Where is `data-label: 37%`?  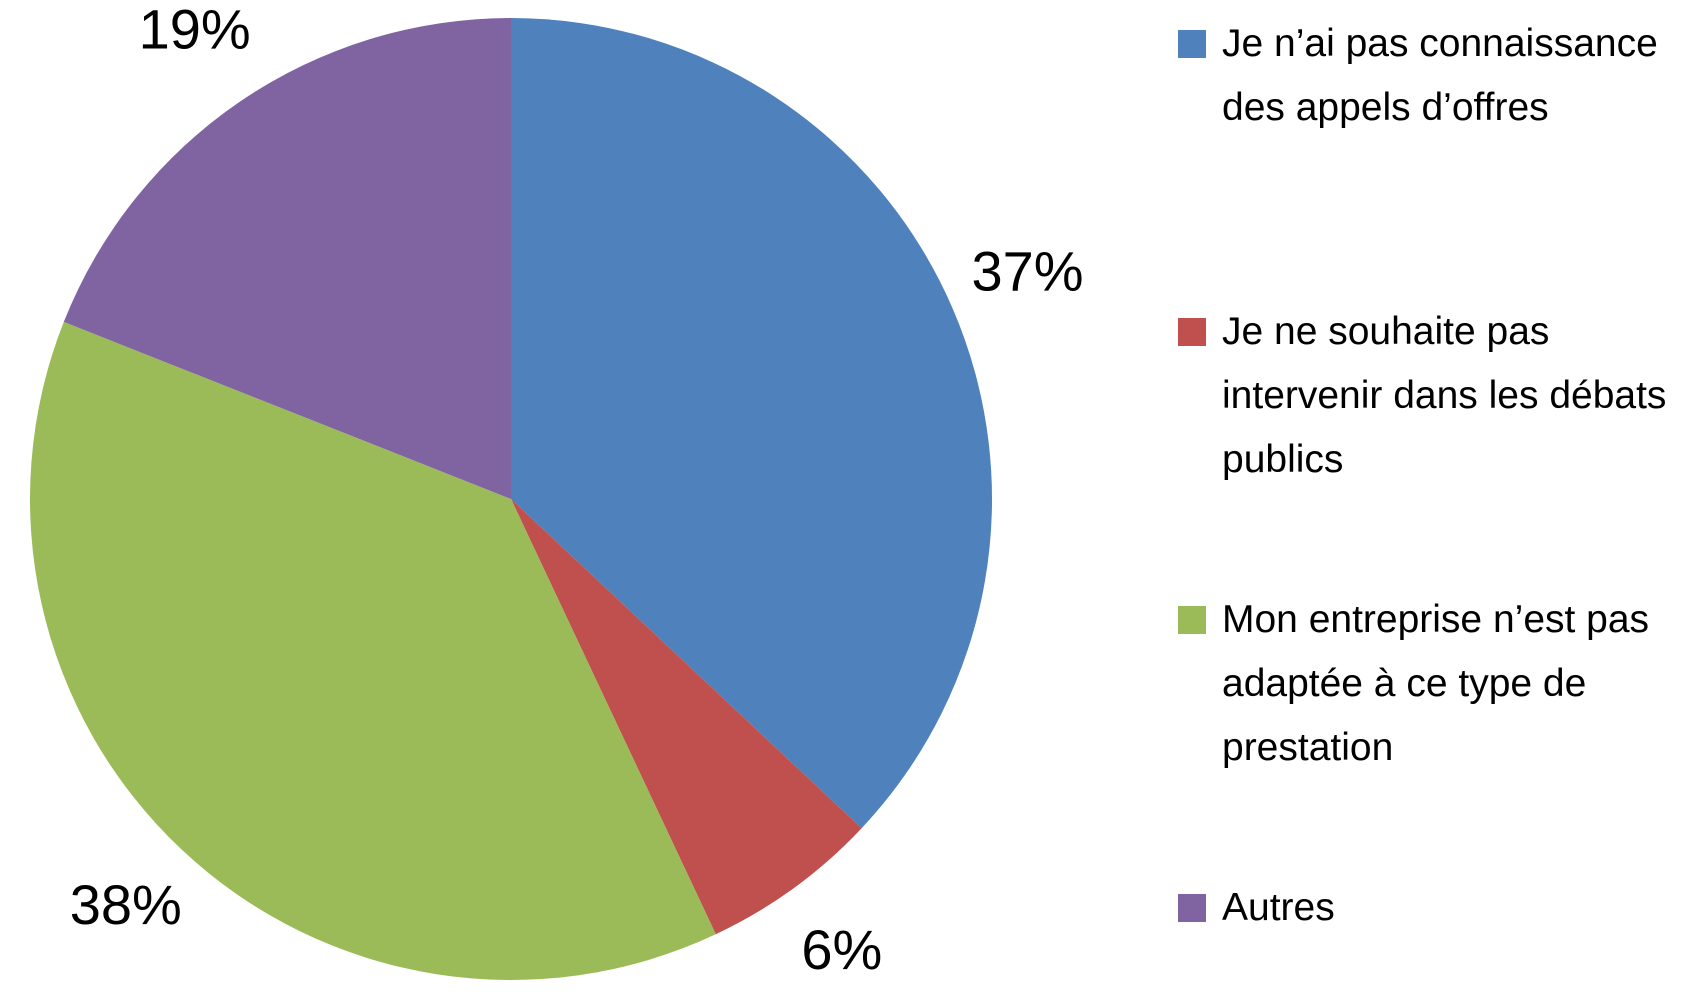
data-label: 37% is located at coordinates (1027, 270).